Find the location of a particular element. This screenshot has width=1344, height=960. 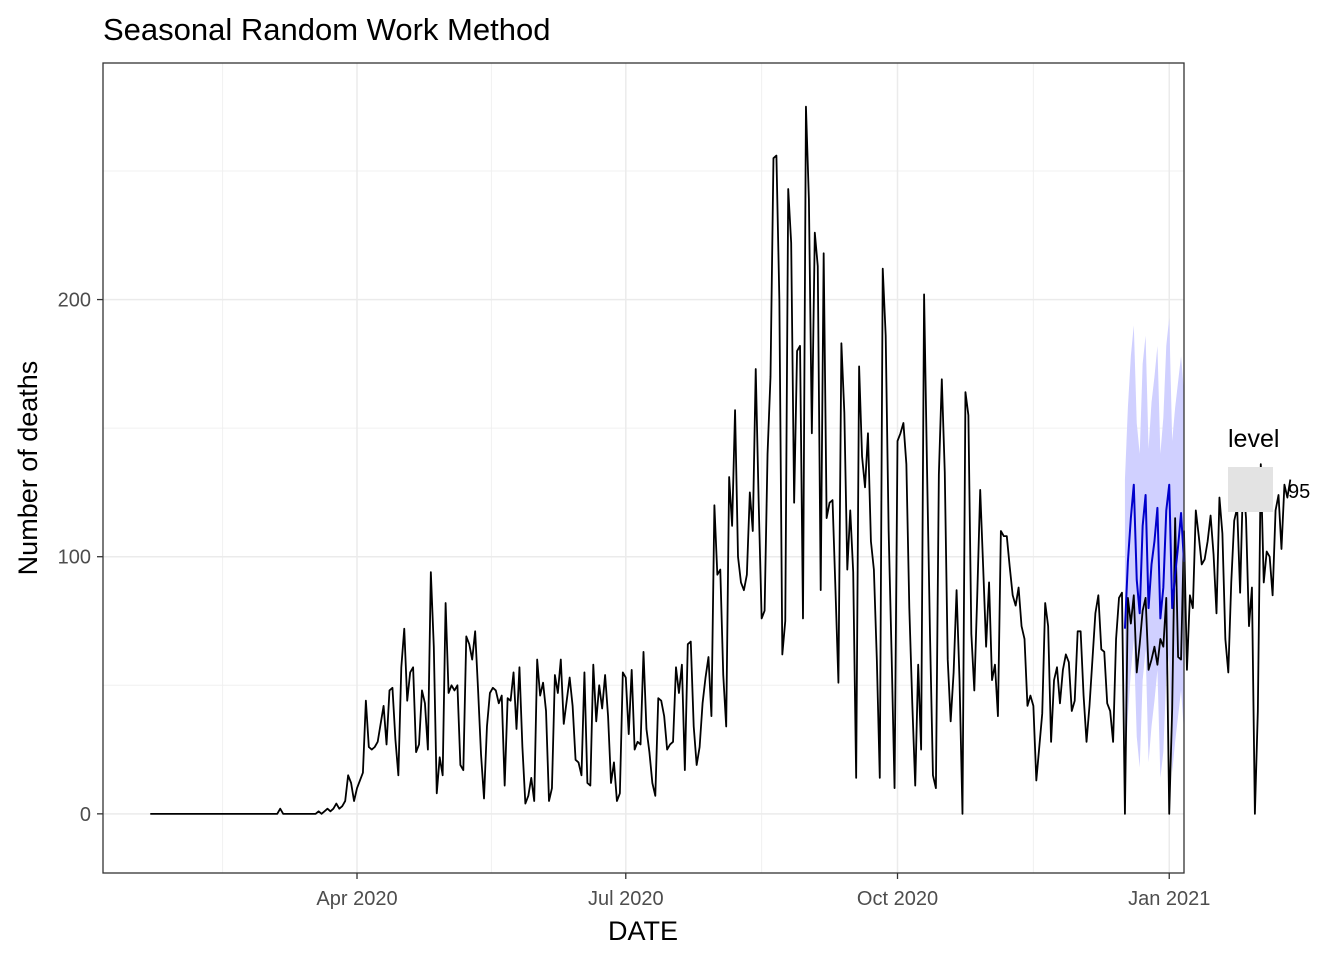

chart-title: Seasonal Random Work Method is located at coordinates (326, 29).